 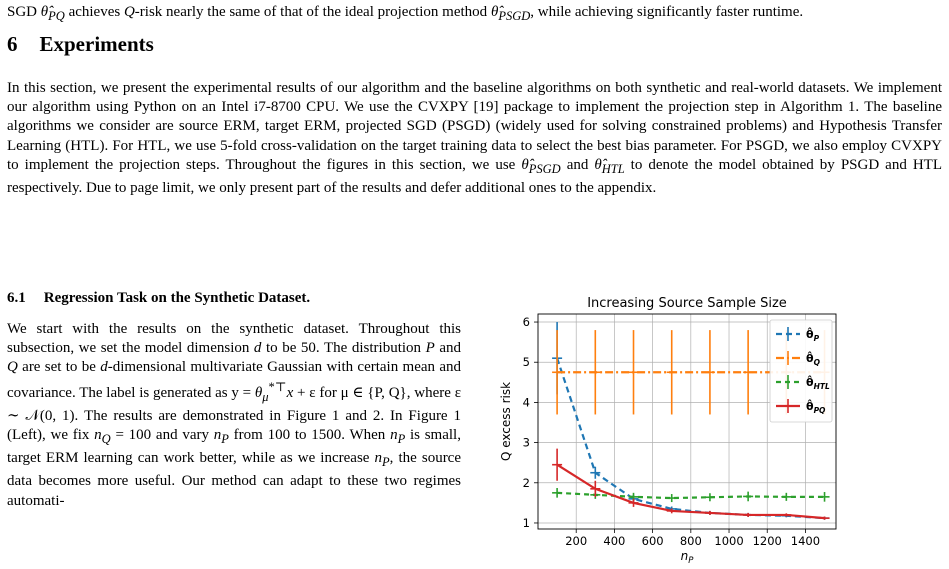 What do you see at coordinates (526, 483) in the screenshot?
I see `y-tick-label: 2` at bounding box center [526, 483].